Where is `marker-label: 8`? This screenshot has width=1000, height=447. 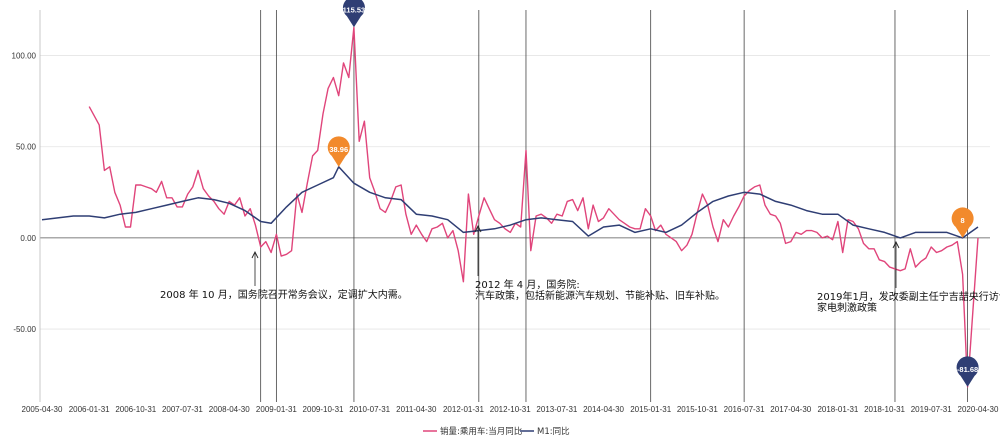 marker-label: 8 is located at coordinates (963, 220).